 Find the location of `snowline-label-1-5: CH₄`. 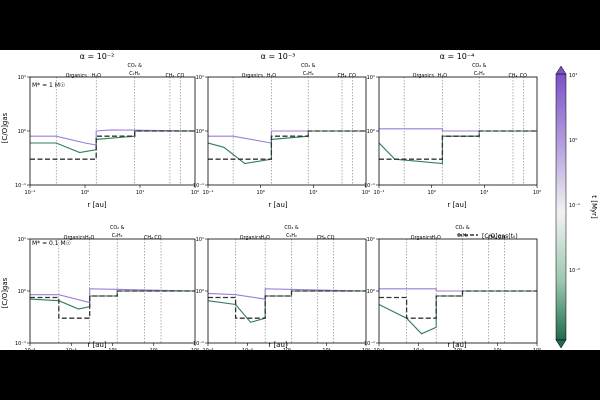

snowline-label-1-5: CH₄ is located at coordinates (169, 76).